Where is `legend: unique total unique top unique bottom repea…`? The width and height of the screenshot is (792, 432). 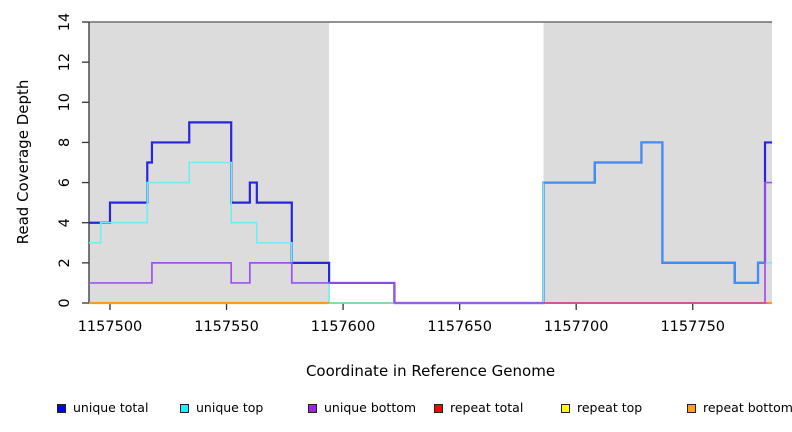
legend: unique total unique top unique bottom repea… is located at coordinates (396, 411).